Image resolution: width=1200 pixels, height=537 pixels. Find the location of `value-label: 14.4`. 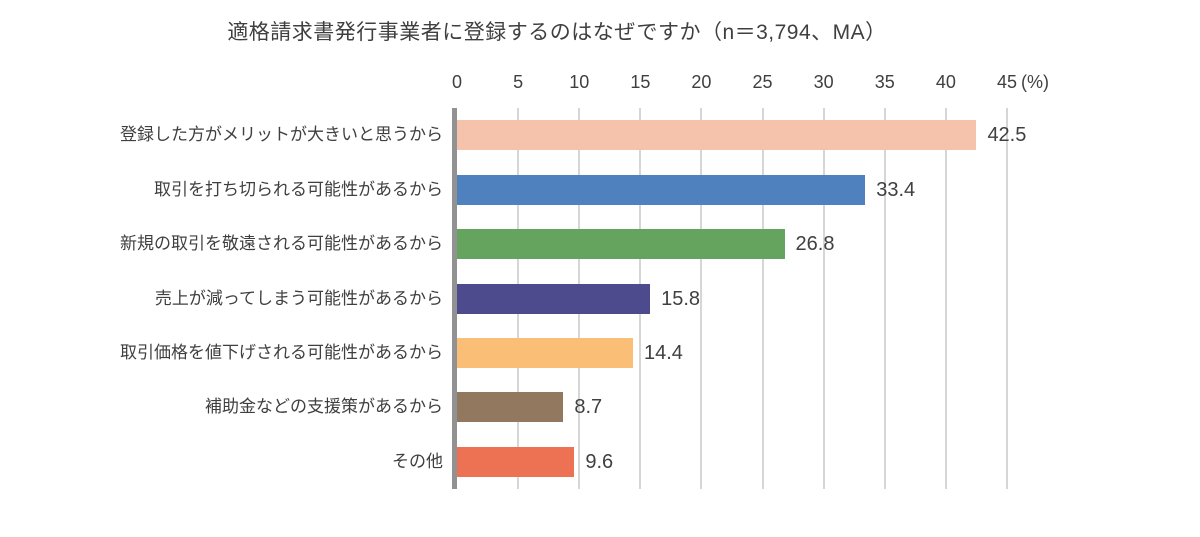

value-label: 14.4 is located at coordinates (663, 352).